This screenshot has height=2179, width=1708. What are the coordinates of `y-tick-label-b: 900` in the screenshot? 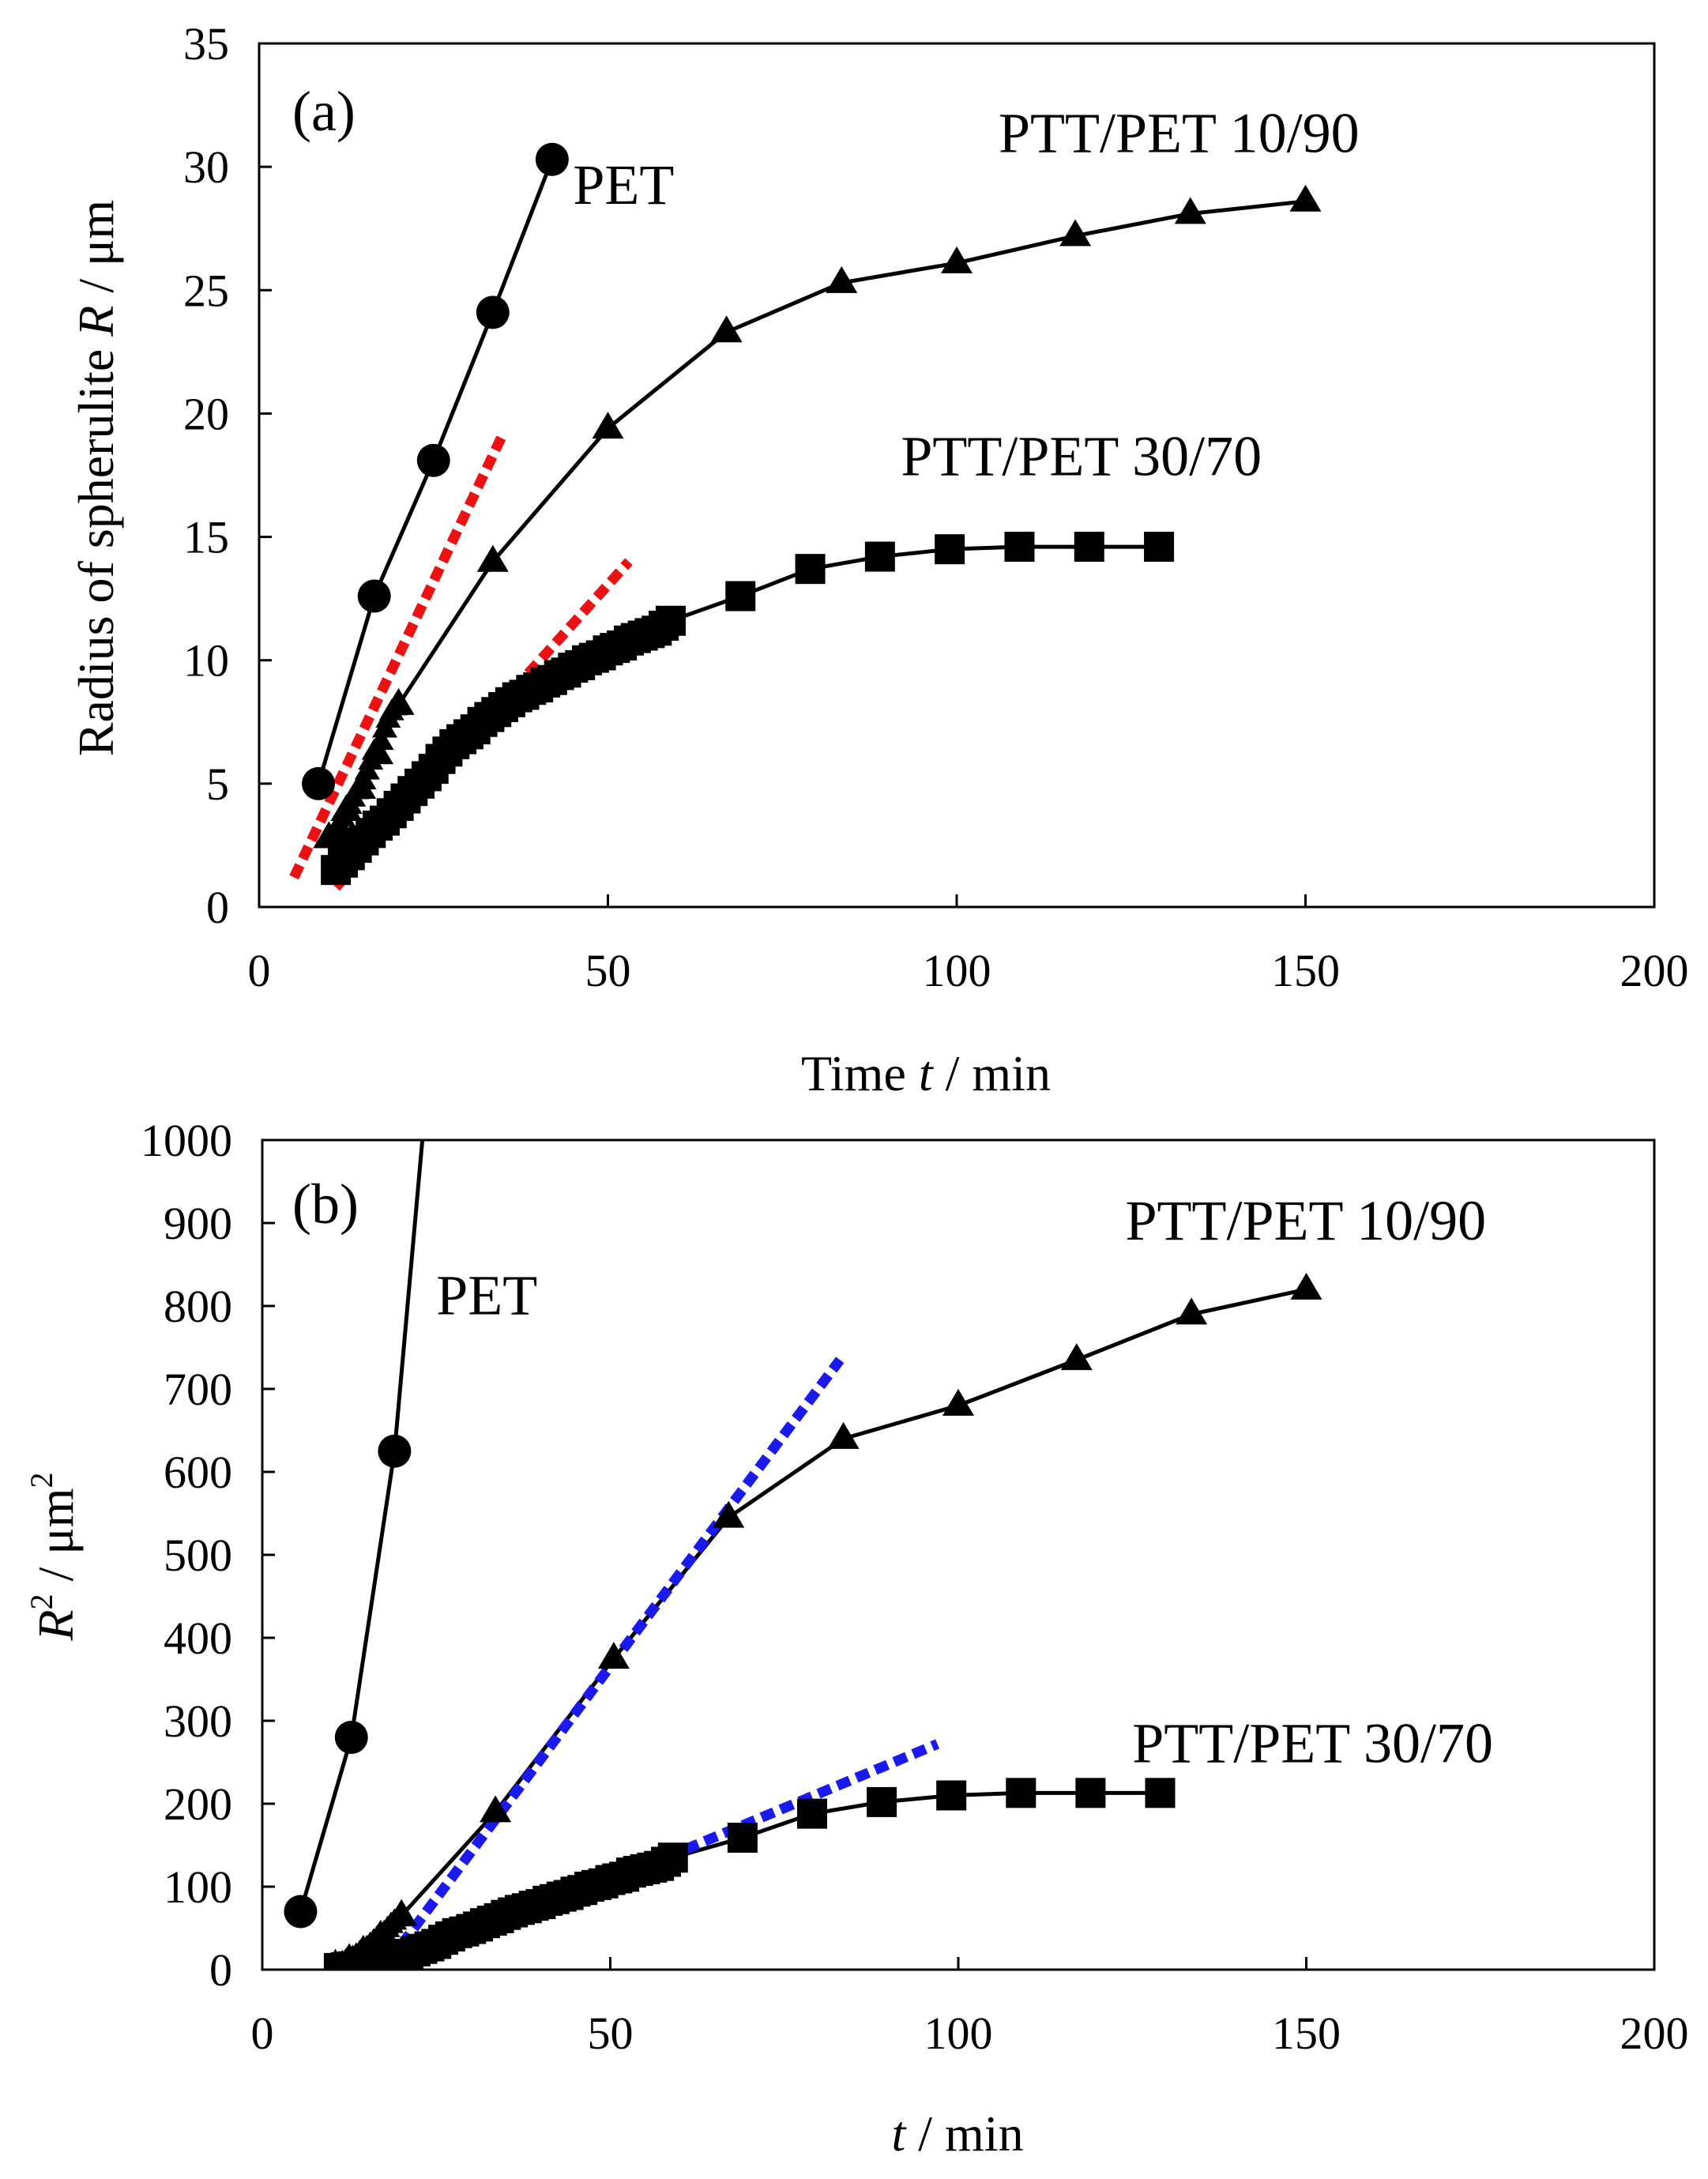 It's located at (198, 1223).